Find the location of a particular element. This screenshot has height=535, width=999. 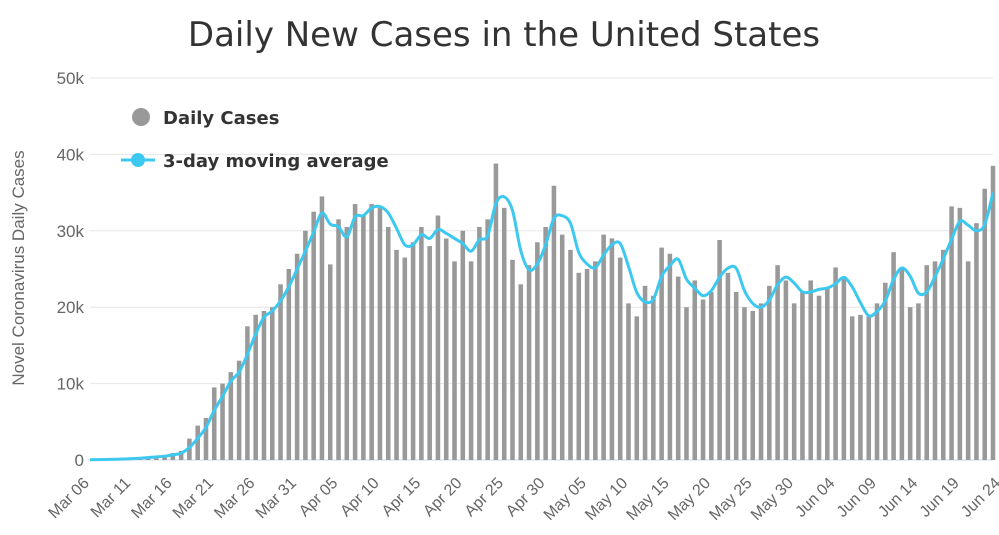

legend-label-daily-cases: Daily Cases is located at coordinates (221, 118).